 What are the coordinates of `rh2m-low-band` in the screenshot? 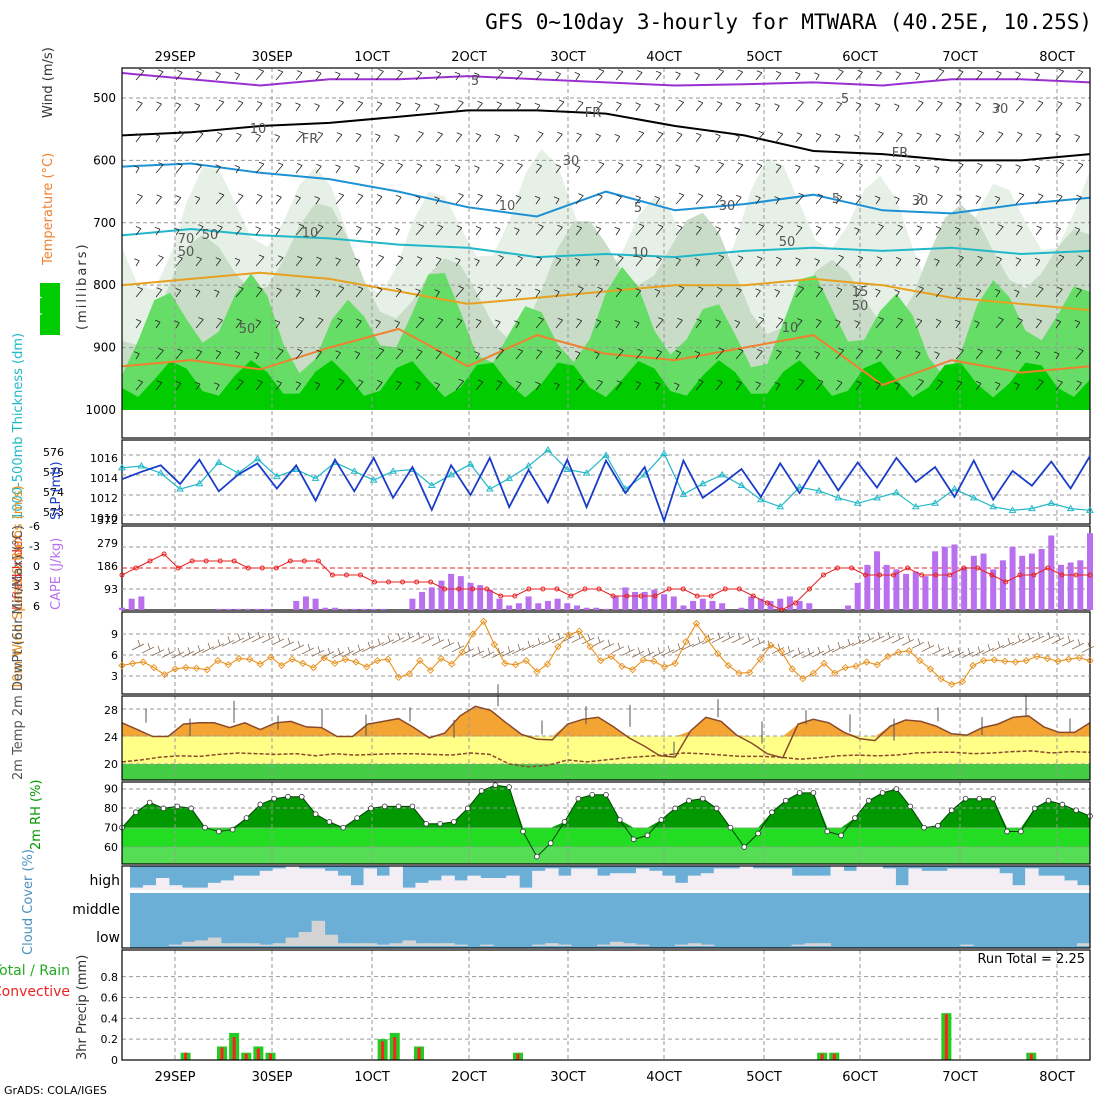 It's located at (606, 855).